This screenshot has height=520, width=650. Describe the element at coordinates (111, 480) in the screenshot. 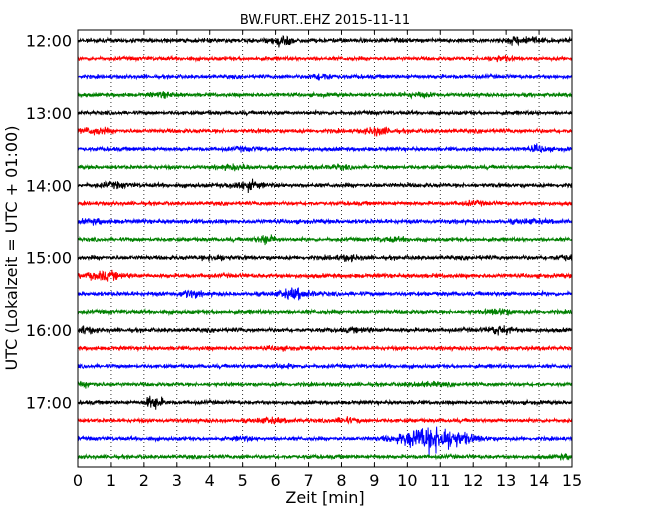

I see `x-tick-label: 1` at that location.